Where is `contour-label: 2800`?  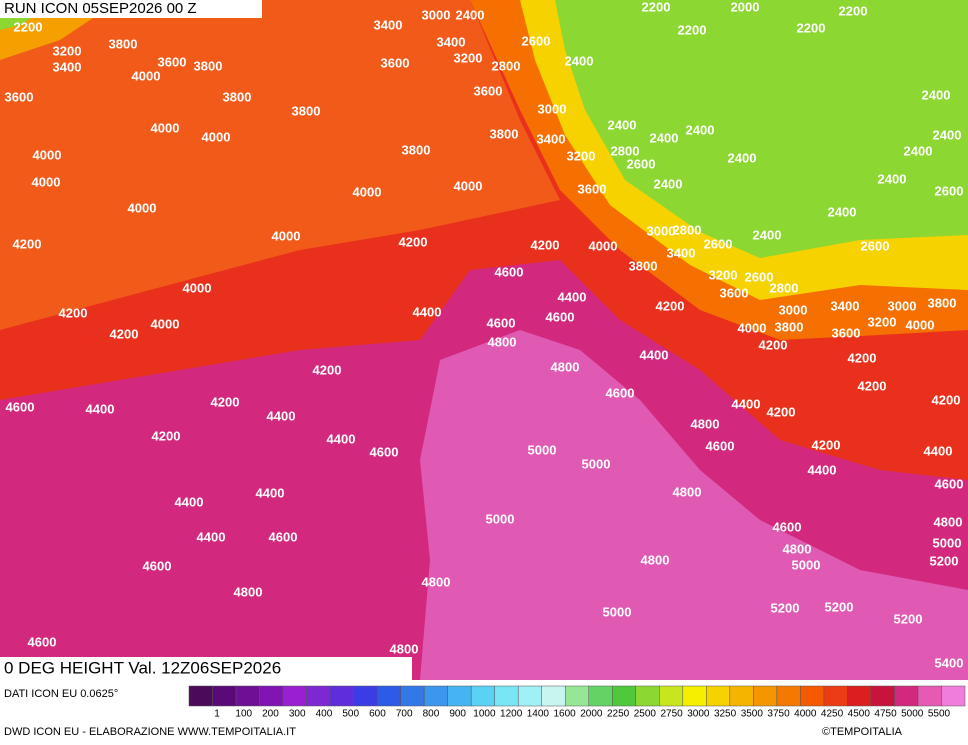
contour-label: 2800 is located at coordinates (625, 150).